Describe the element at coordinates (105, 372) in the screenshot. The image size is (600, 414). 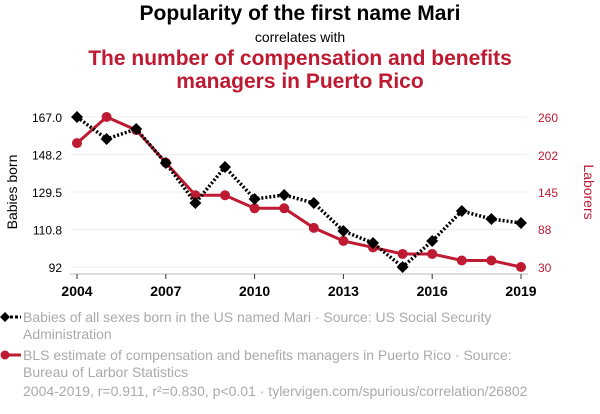
I see `legend-label-series2-line2: Bureau of Larbor Statistics` at that location.